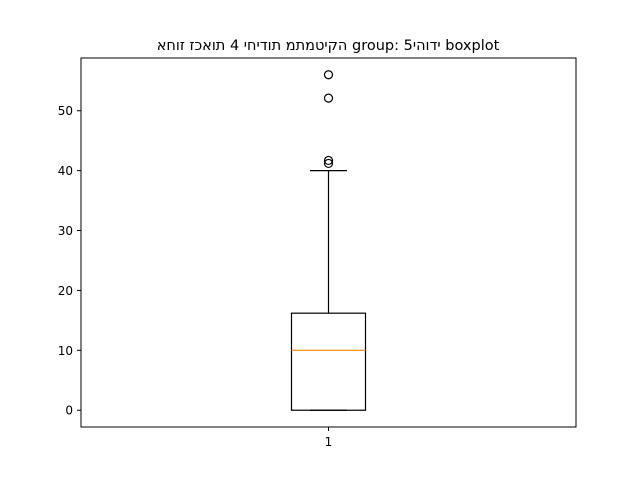  Describe the element at coordinates (69, 411) in the screenshot. I see `y-tick-label: 0` at that location.